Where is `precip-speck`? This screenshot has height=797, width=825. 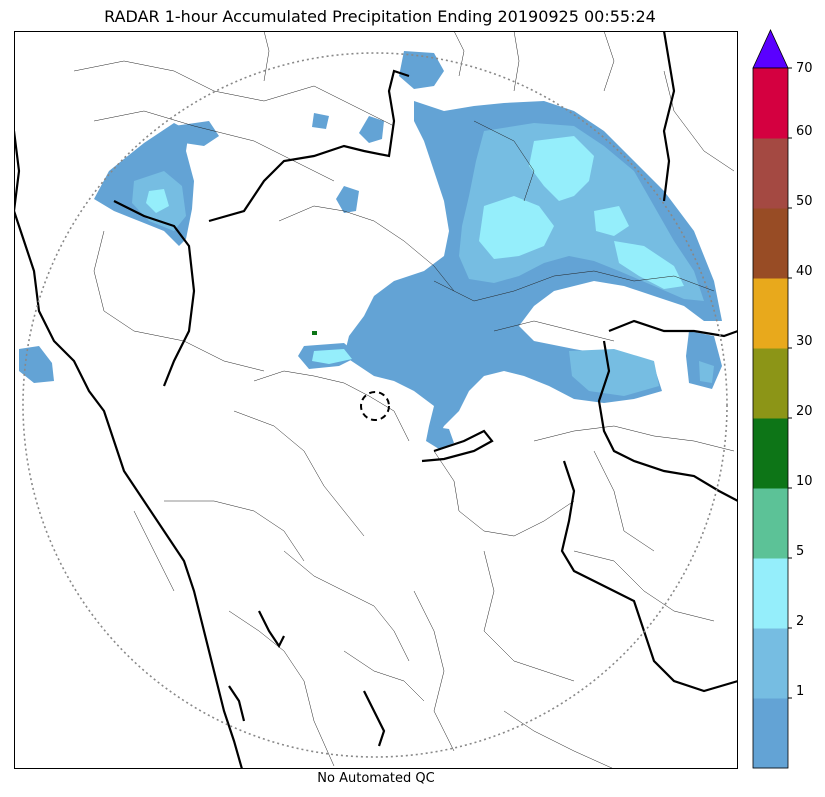
precip-speck is located at coordinates (314, 333).